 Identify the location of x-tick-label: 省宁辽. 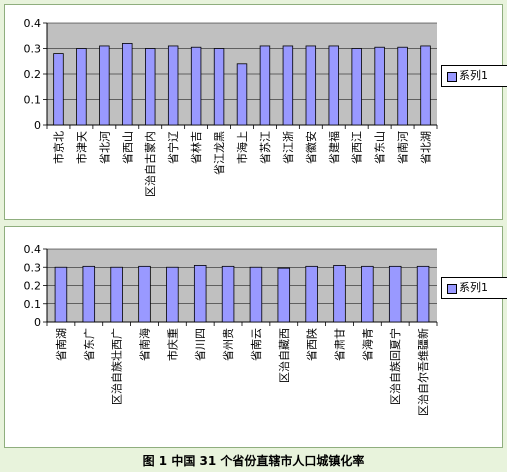
(173, 147).